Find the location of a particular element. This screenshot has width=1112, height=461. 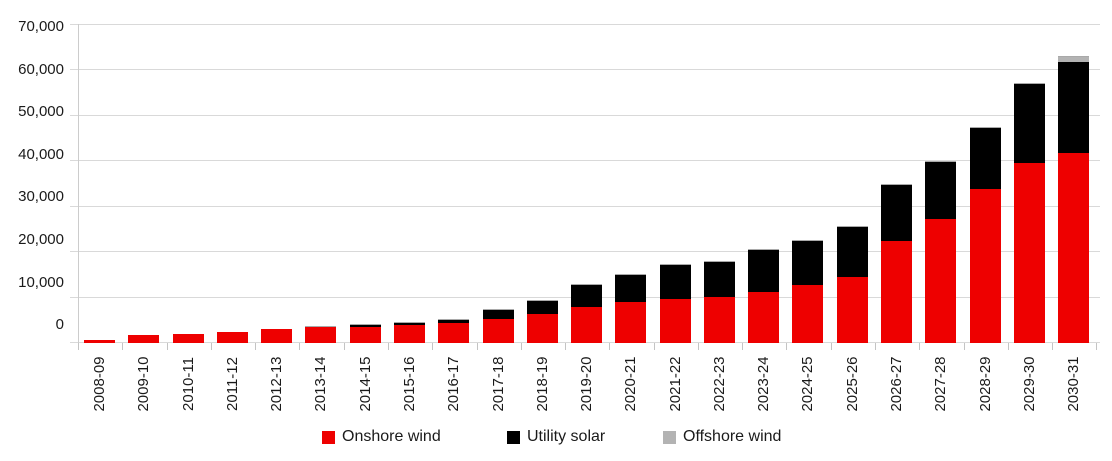

x-axis-label: 2026-27 is located at coordinates (896, 384).